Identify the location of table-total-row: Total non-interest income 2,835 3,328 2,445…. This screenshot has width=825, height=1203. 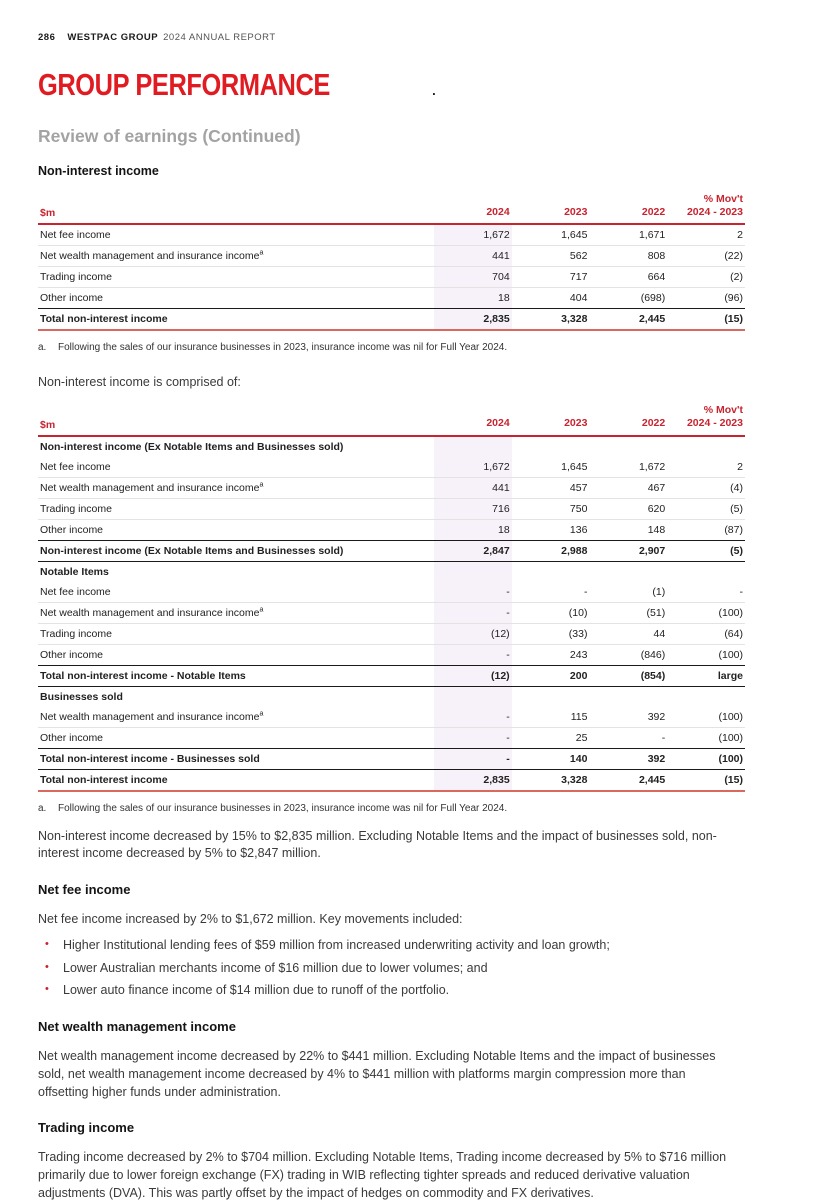
(391, 780).